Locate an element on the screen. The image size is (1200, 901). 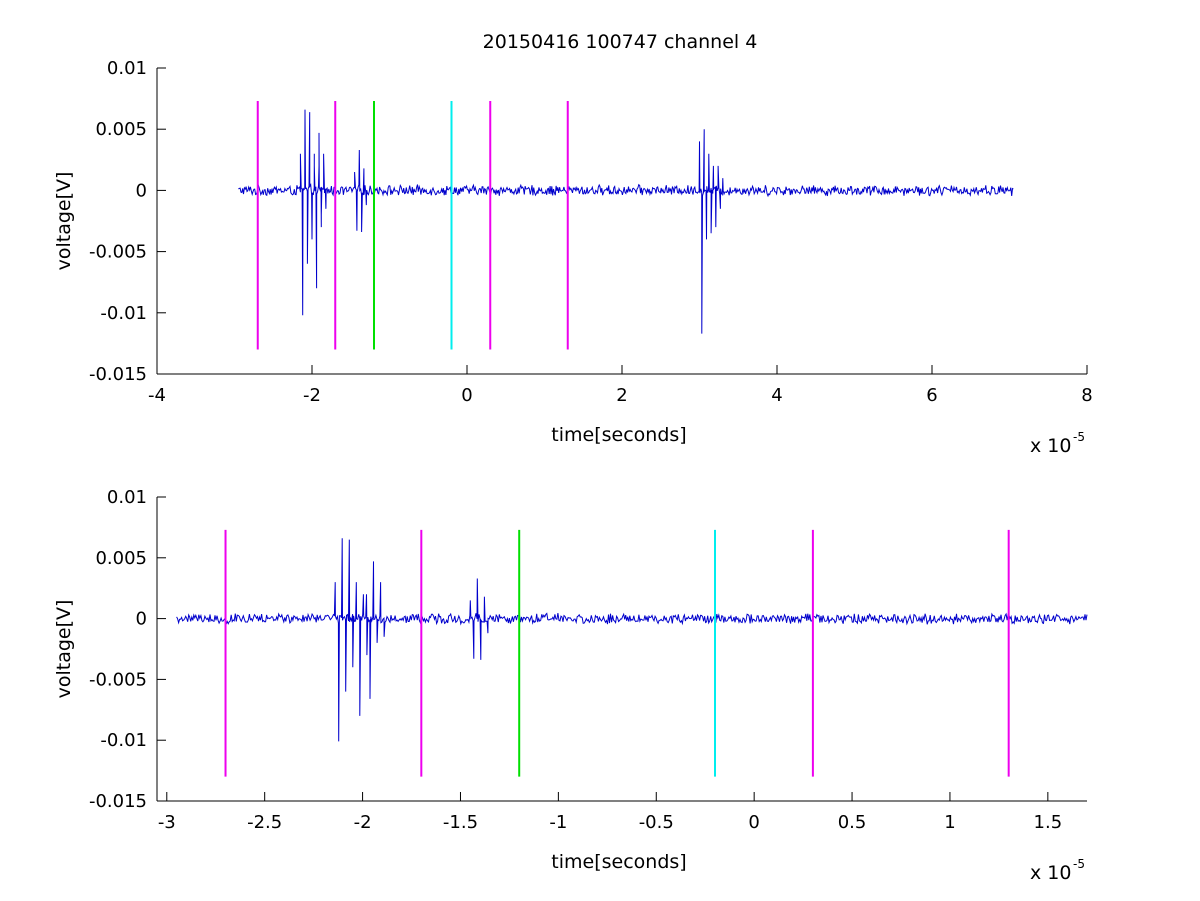
x-tick-label: -1 is located at coordinates (558, 822).